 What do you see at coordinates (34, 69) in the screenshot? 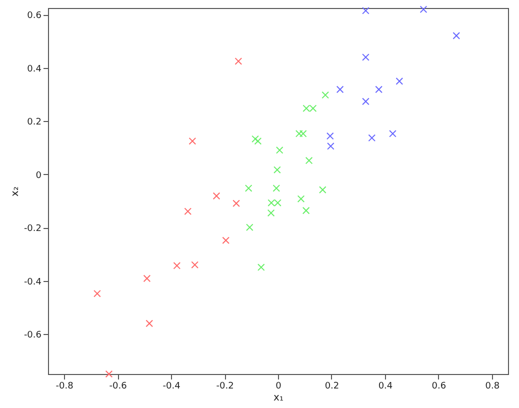
I see `y-tick-label: 0.4` at bounding box center [34, 69].